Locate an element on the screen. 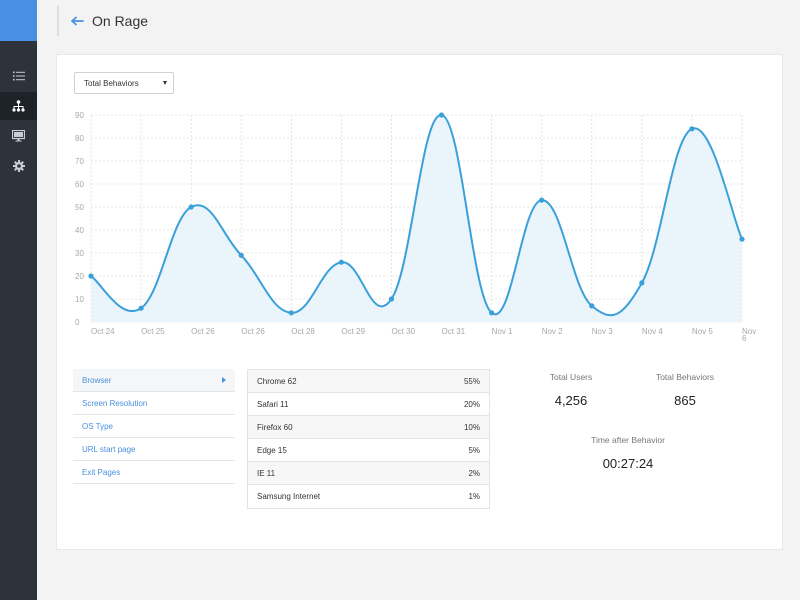 This screenshot has height=600, width=800. metric-select-value: Total Behaviors is located at coordinates (111, 83).